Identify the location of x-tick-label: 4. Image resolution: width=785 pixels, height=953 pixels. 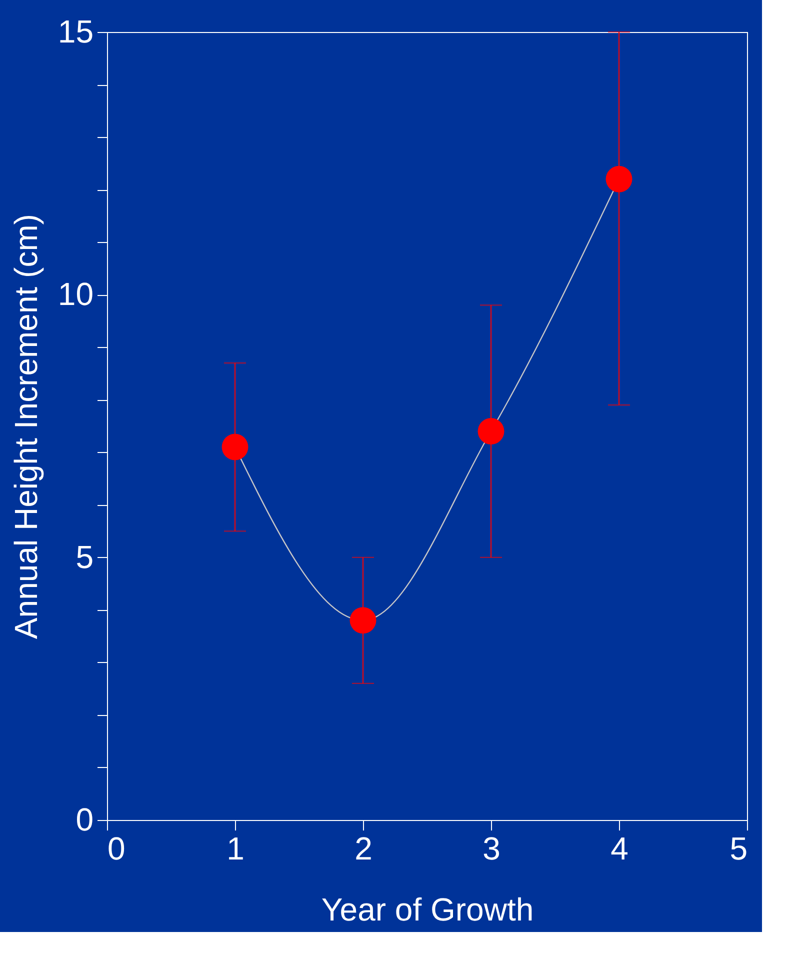
(619, 848).